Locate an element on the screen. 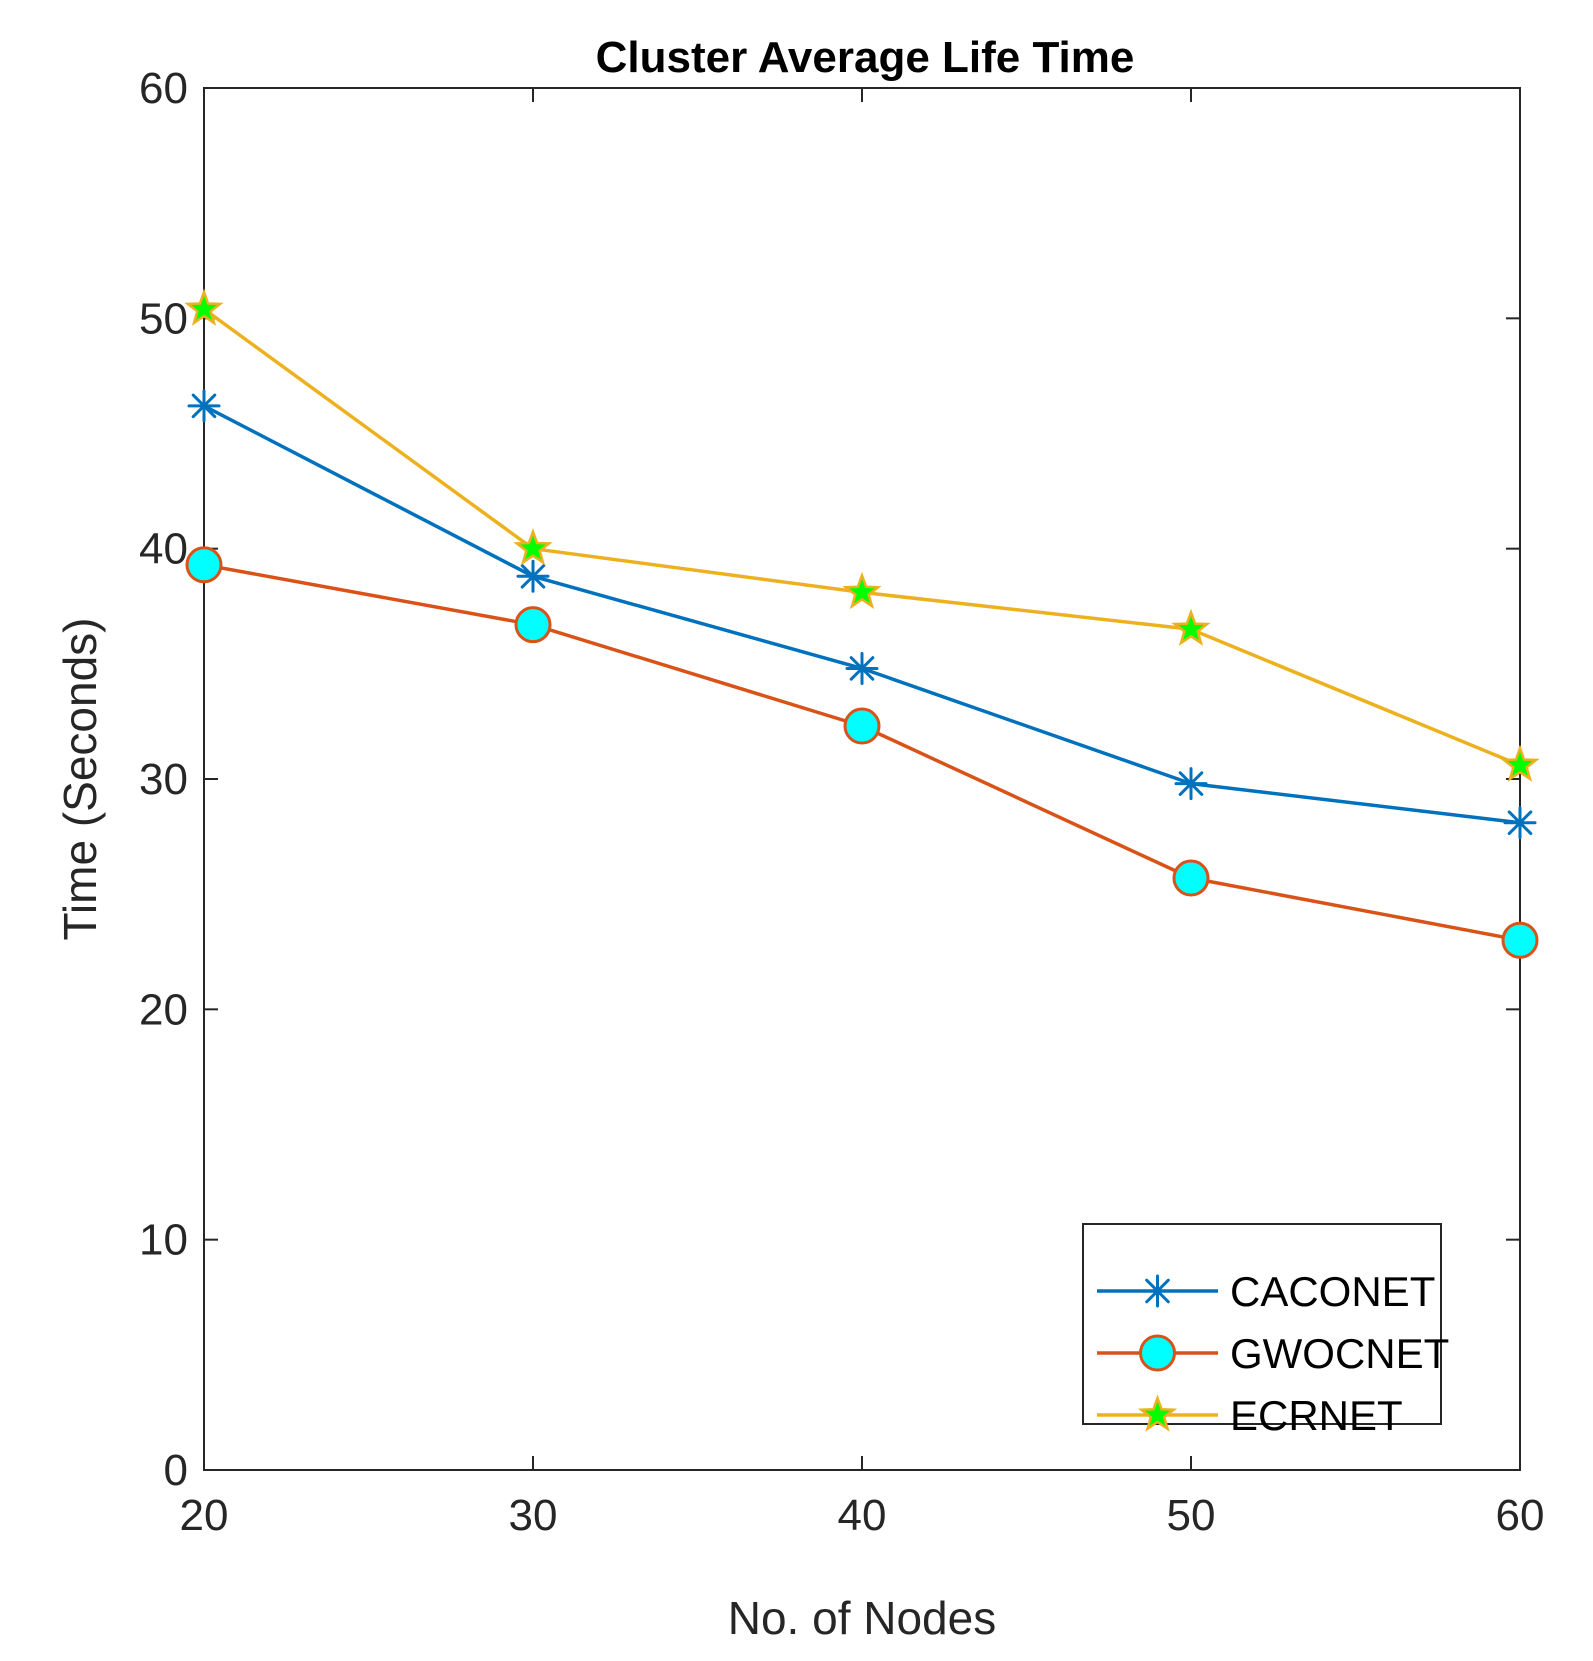 This screenshot has height=1661, width=1593. y-tick-label: 40 is located at coordinates (163, 549).